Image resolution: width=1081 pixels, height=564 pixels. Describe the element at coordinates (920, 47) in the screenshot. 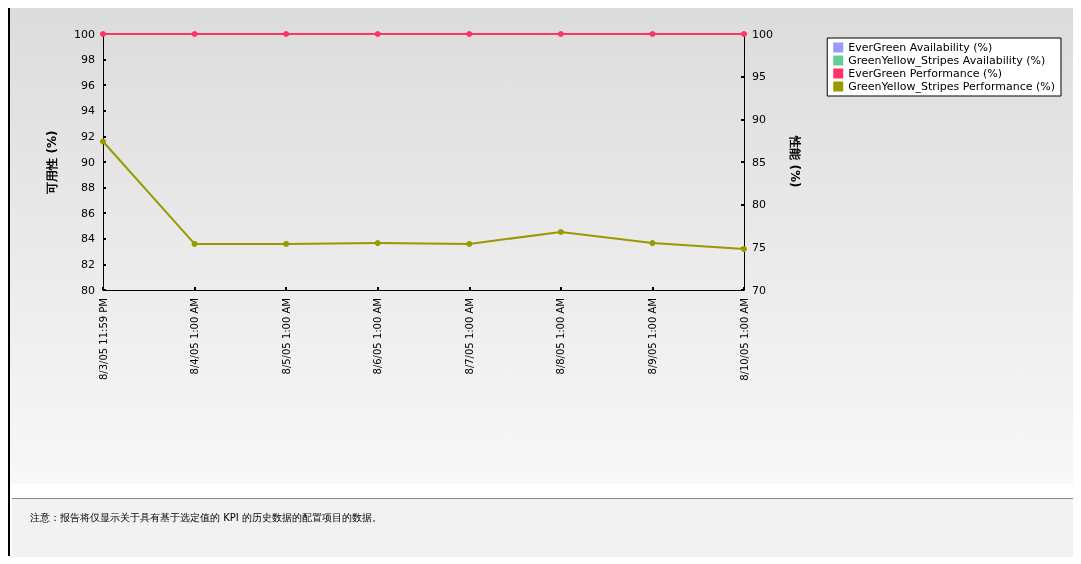

I see `legend-label: EverGreen Availability (%)` at that location.